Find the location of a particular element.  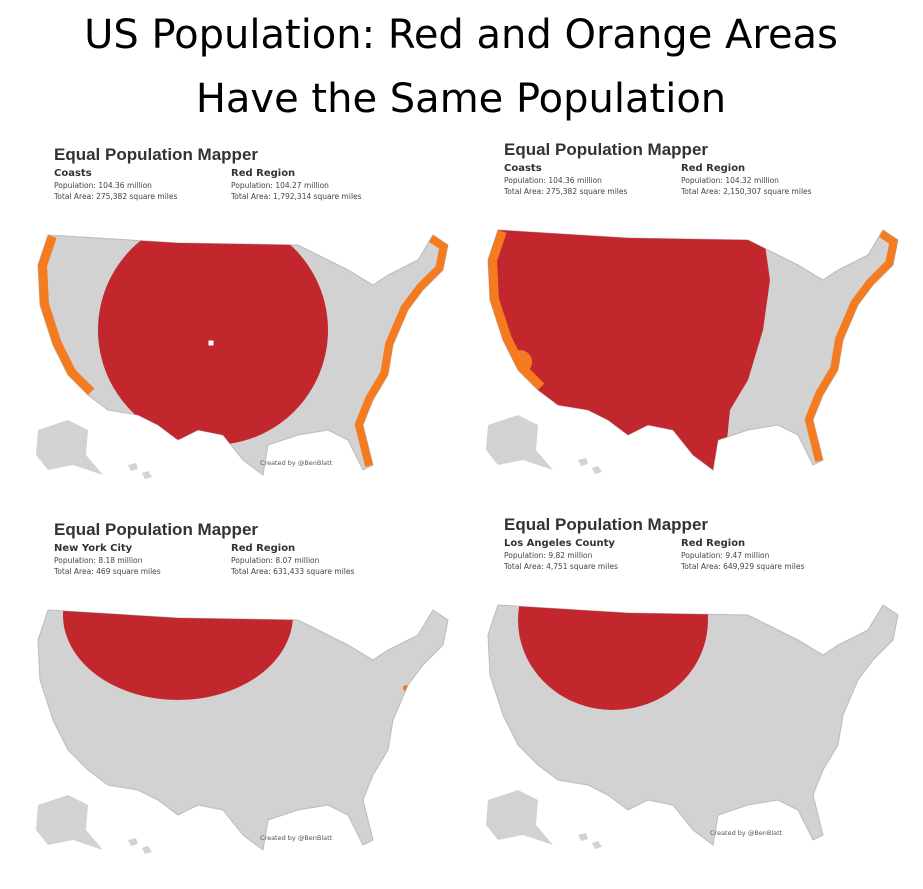

region-name: New York City is located at coordinates (93, 548).